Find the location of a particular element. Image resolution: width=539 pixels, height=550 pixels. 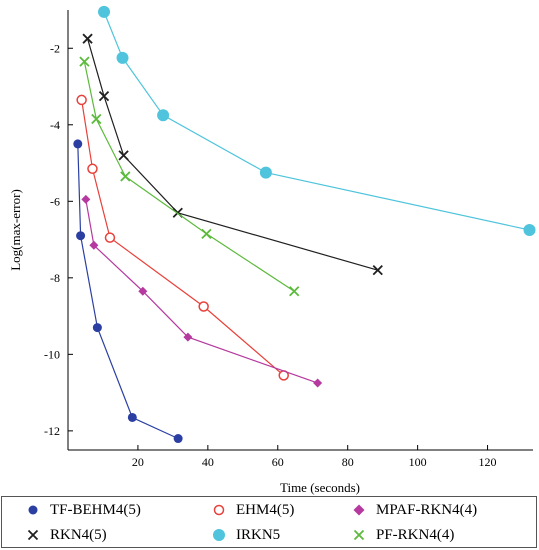

legend-item-pf-rkn: PF-RKN4(4) is located at coordinates (403, 535).